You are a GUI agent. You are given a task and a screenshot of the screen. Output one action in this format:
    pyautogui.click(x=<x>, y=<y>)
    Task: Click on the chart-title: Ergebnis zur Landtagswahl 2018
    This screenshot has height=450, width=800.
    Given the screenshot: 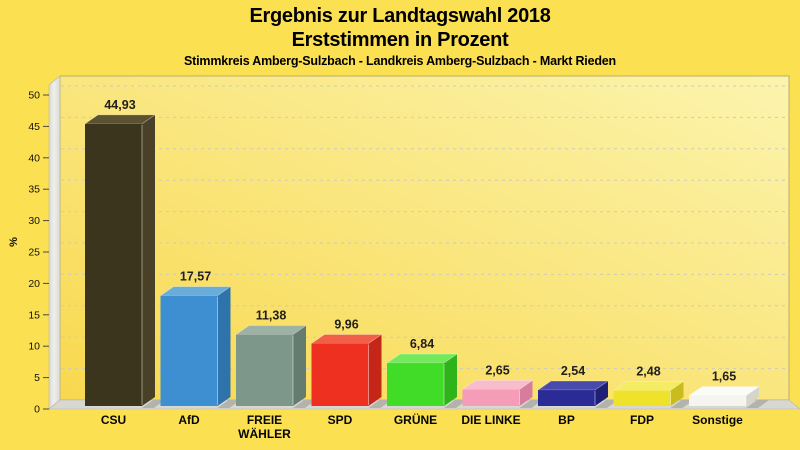 What is the action you would take?
    pyautogui.click(x=400, y=16)
    